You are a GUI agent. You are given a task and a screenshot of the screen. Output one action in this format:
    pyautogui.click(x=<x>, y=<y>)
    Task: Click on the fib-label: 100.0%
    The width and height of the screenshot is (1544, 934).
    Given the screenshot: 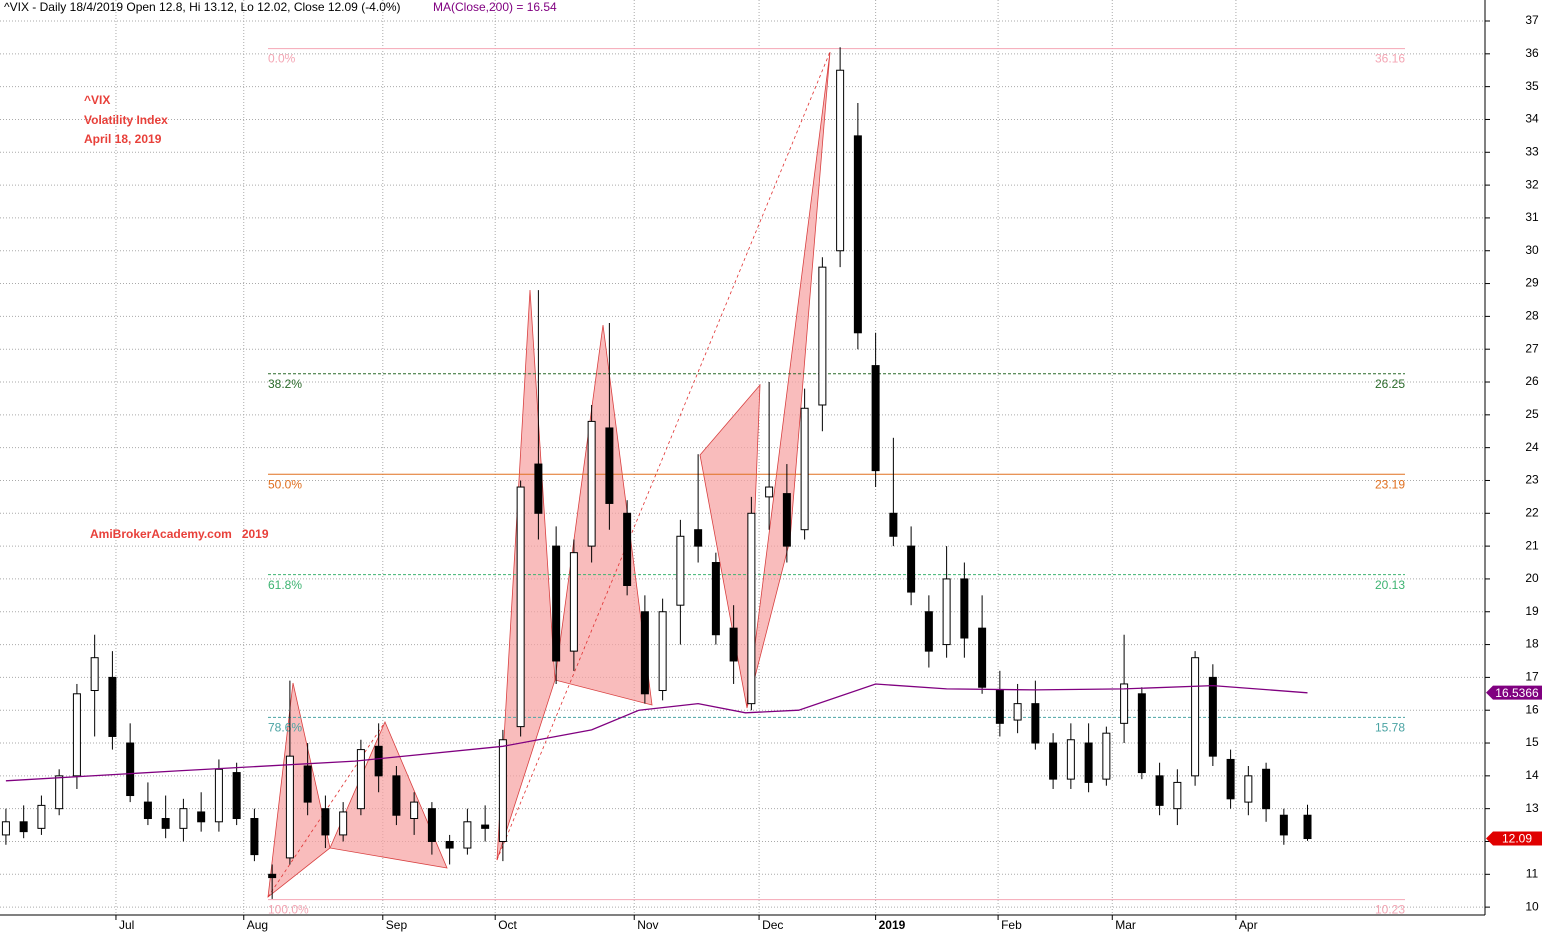 What is the action you would take?
    pyautogui.click(x=288, y=910)
    